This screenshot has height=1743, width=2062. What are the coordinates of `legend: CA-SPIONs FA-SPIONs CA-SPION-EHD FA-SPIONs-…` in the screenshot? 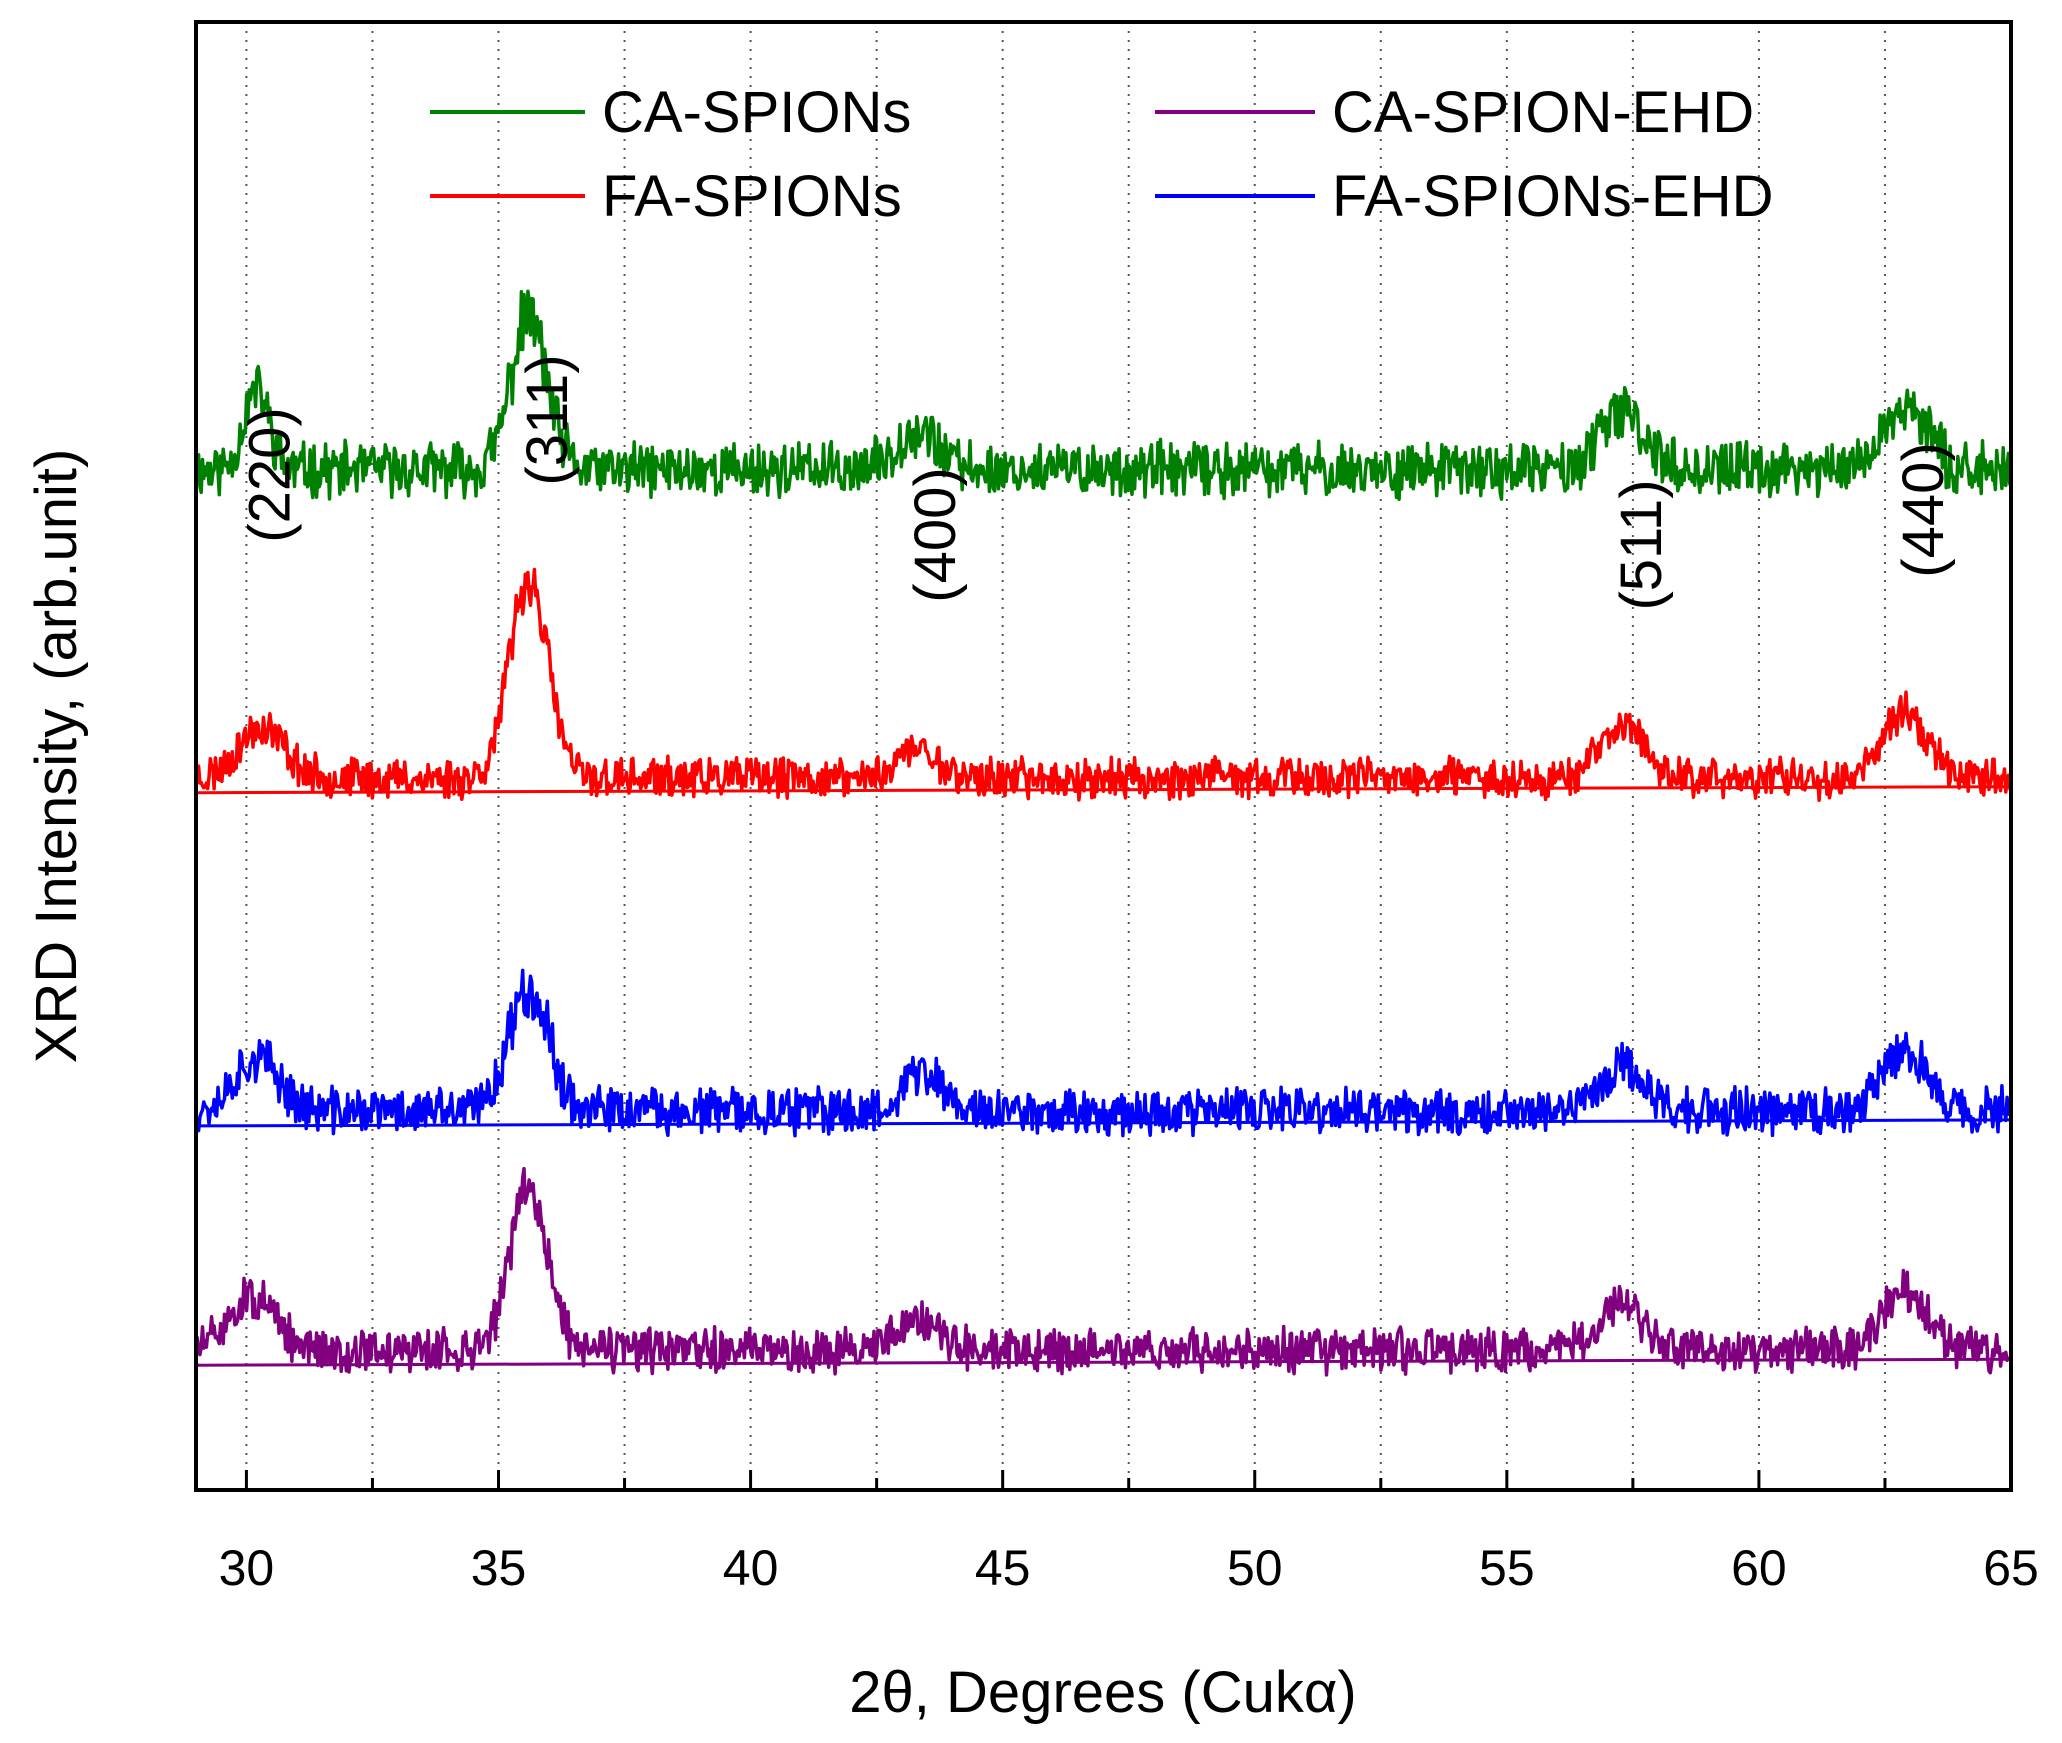 It's located at (1102, 154).